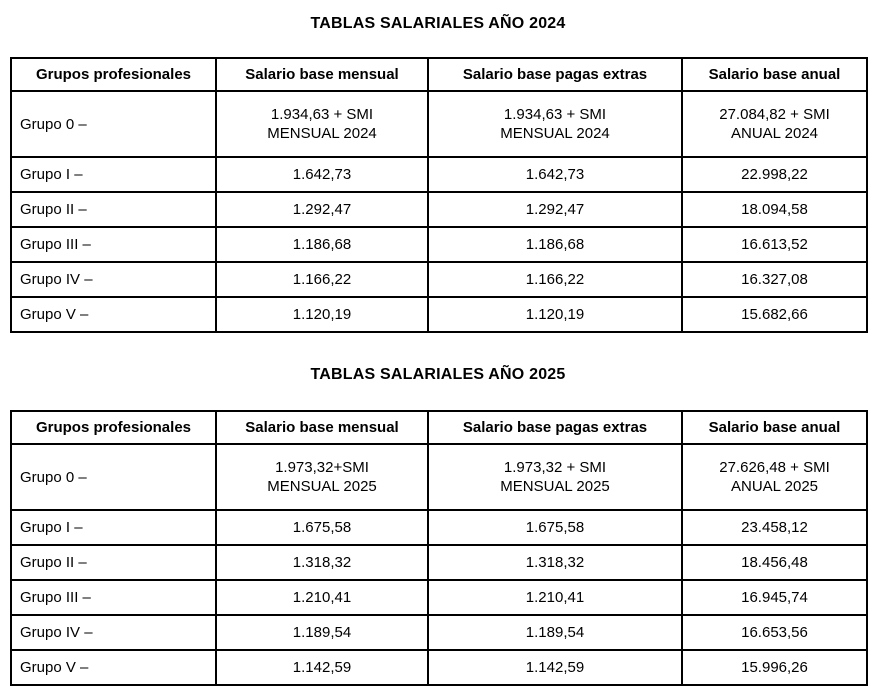  What do you see at coordinates (774, 632) in the screenshot?
I see `salary-anual-cell: 16.653,56` at bounding box center [774, 632].